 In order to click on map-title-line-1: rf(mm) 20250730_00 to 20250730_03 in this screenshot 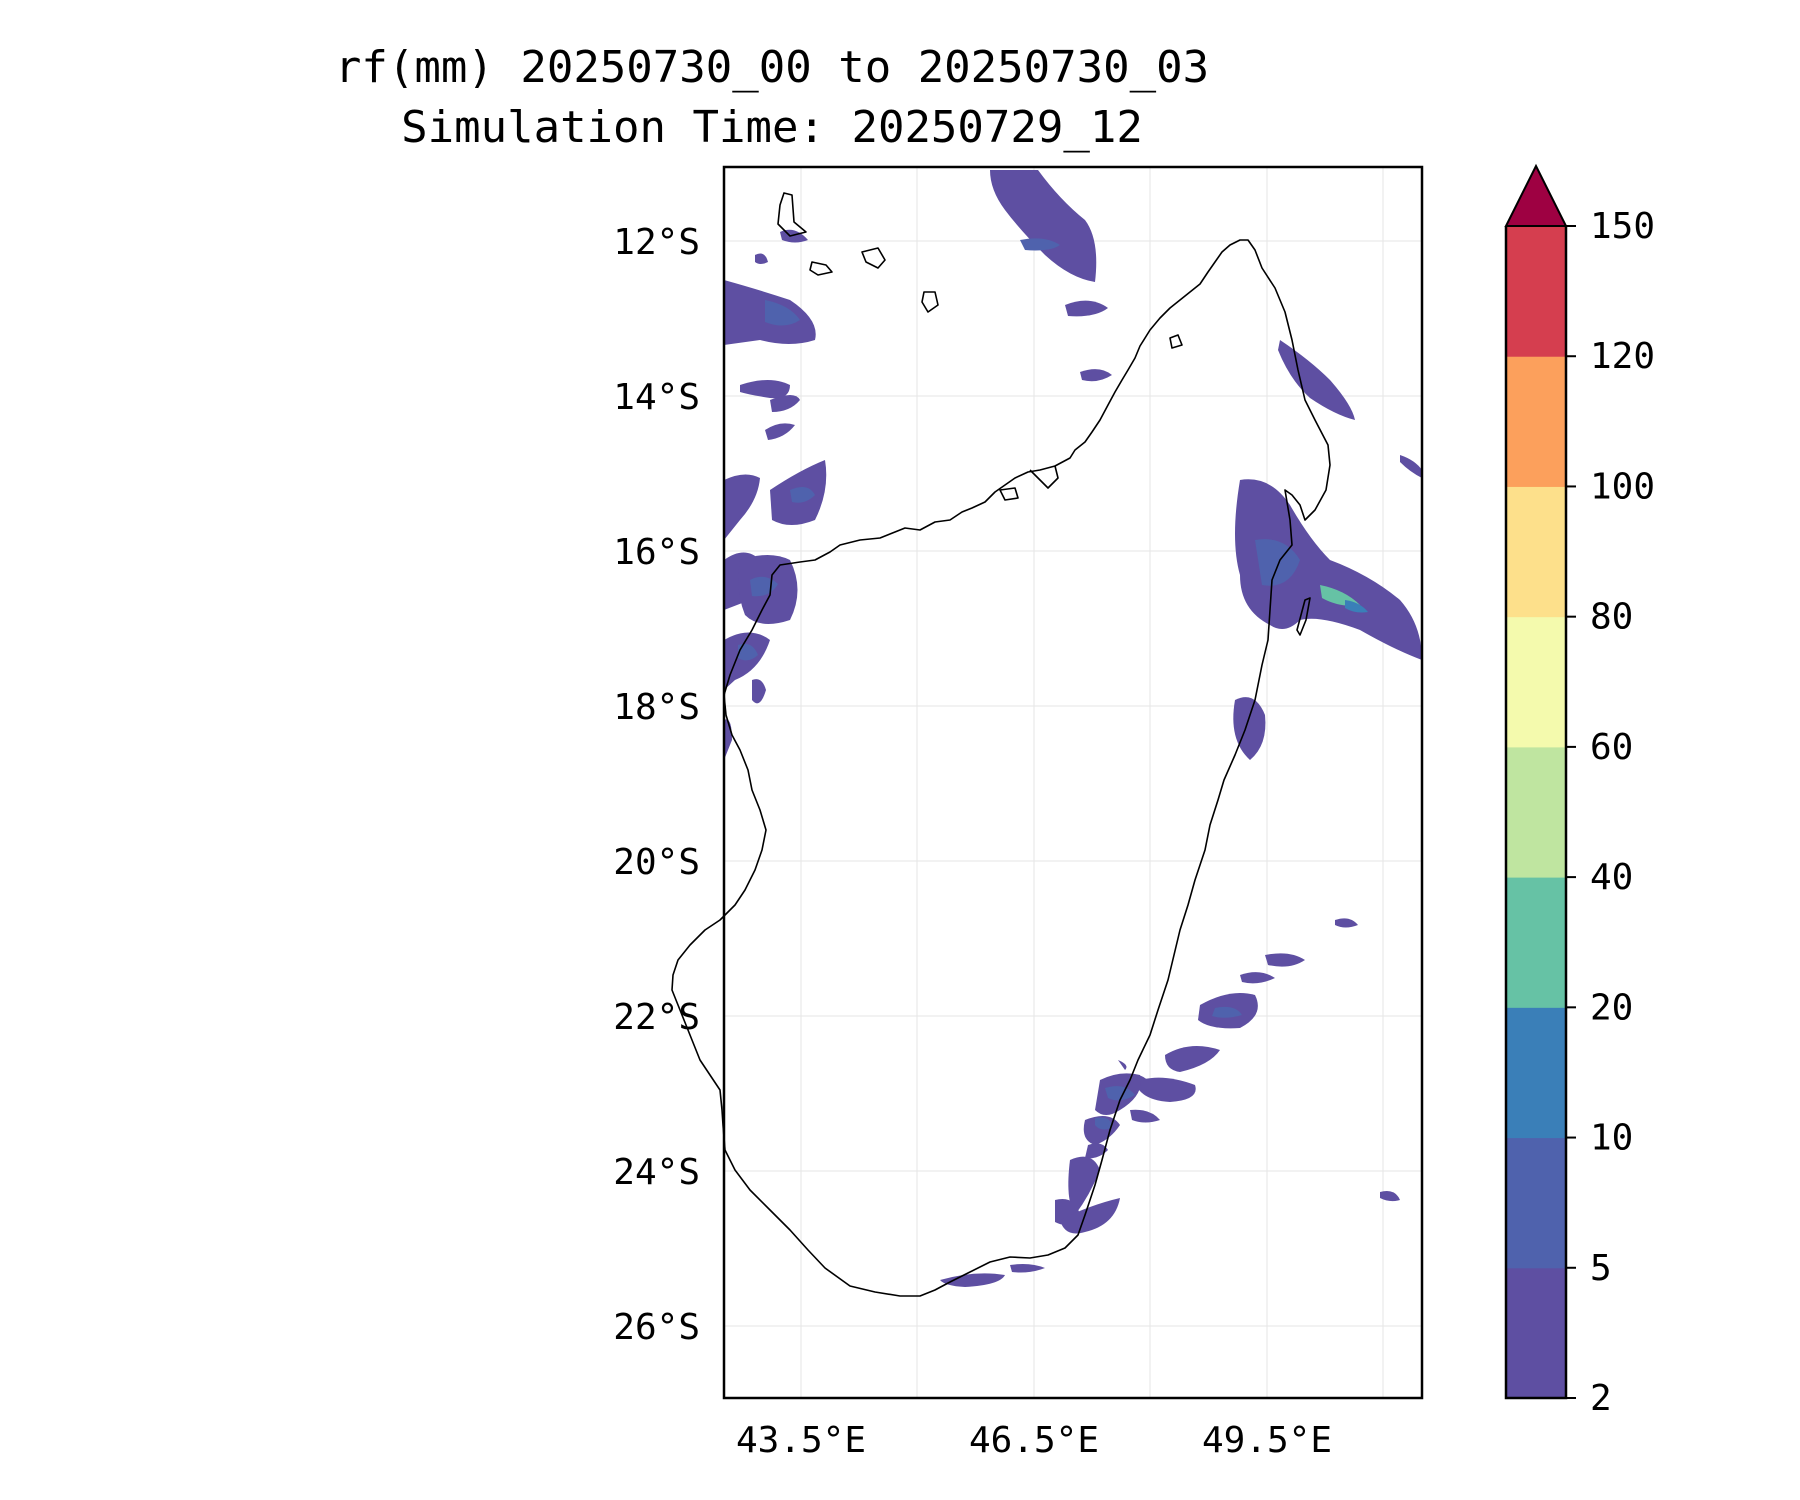, I will do `click(772, 67)`.